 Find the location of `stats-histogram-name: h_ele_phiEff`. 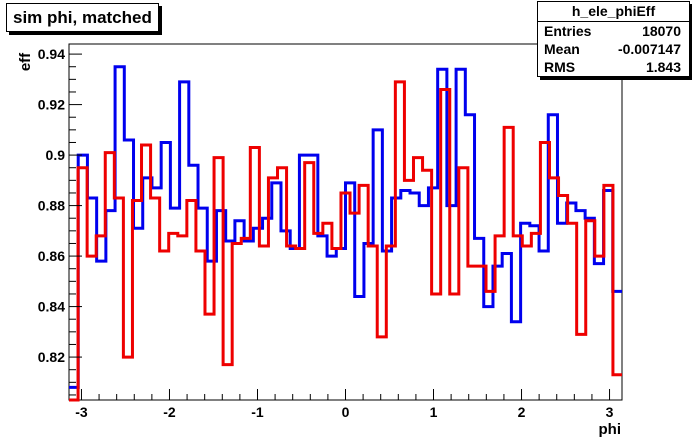

stats-histogram-name: h_ele_phiEff is located at coordinates (613, 12).